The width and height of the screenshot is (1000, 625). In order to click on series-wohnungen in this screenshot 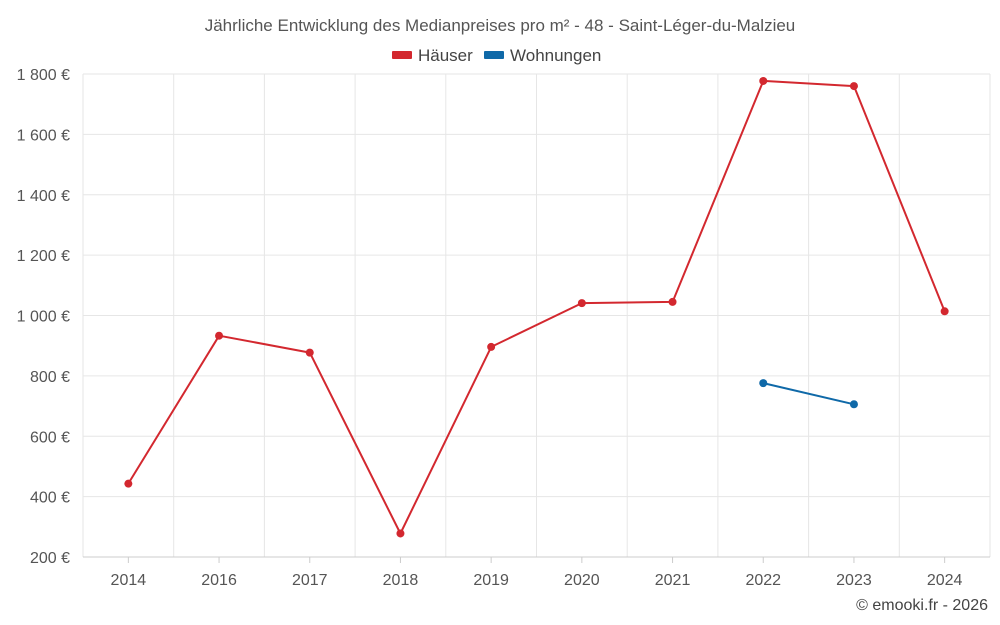, I will do `click(808, 394)`.